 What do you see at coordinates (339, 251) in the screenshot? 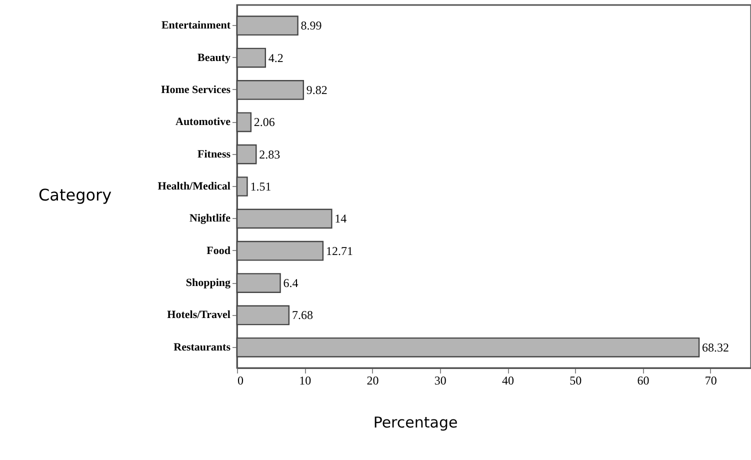
I see `data-label: 12.71` at bounding box center [339, 251].